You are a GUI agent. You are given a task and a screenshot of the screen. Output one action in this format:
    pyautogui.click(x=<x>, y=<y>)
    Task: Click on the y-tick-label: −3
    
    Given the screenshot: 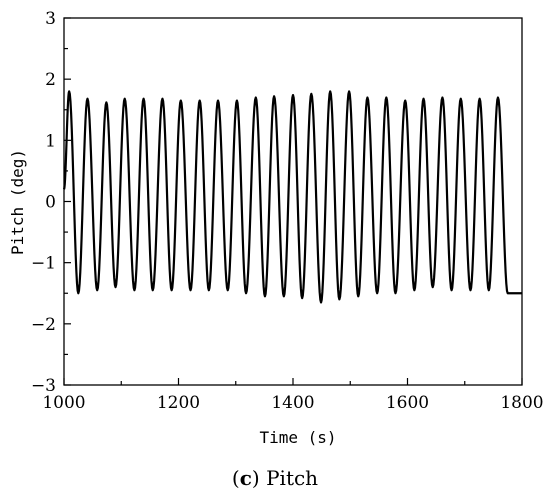 What is the action you would take?
    pyautogui.click(x=43, y=386)
    